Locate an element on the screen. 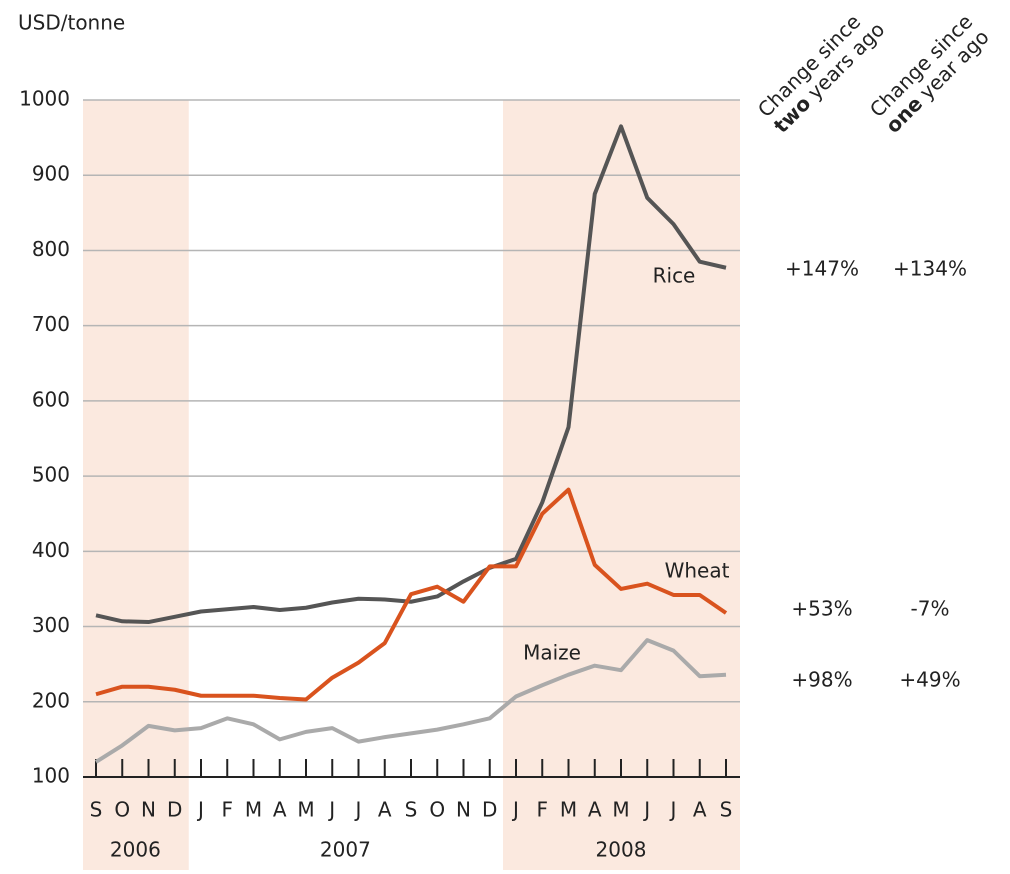  y-tick-label: 700 is located at coordinates (51, 324).